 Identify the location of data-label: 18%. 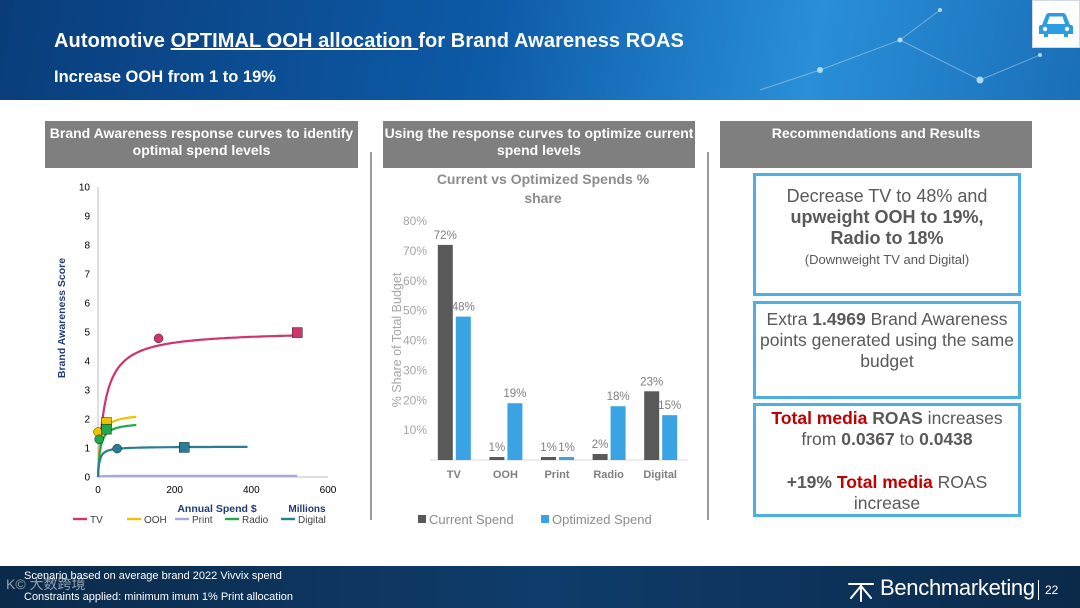
(618, 397).